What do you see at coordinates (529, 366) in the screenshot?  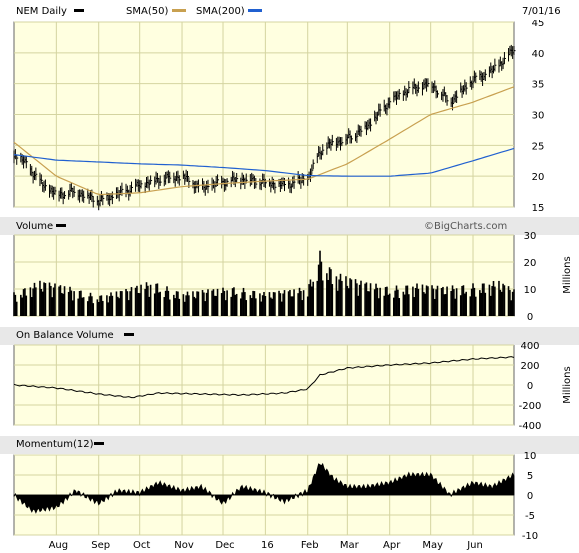 I see `obv-tick-label: 200` at bounding box center [529, 366].